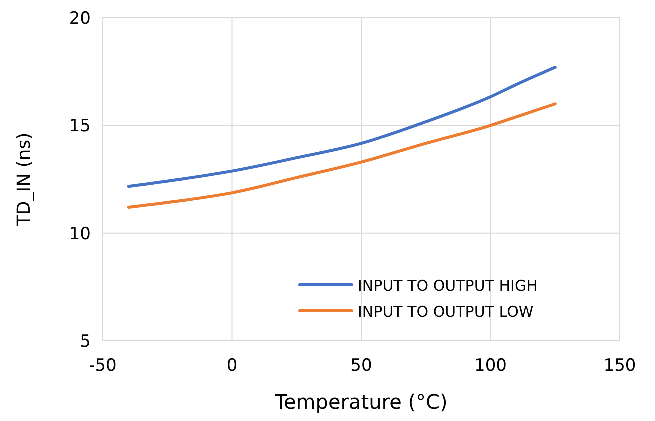  Describe the element at coordinates (361, 402) in the screenshot. I see `x-axis-title: Temperature (°C)` at that location.